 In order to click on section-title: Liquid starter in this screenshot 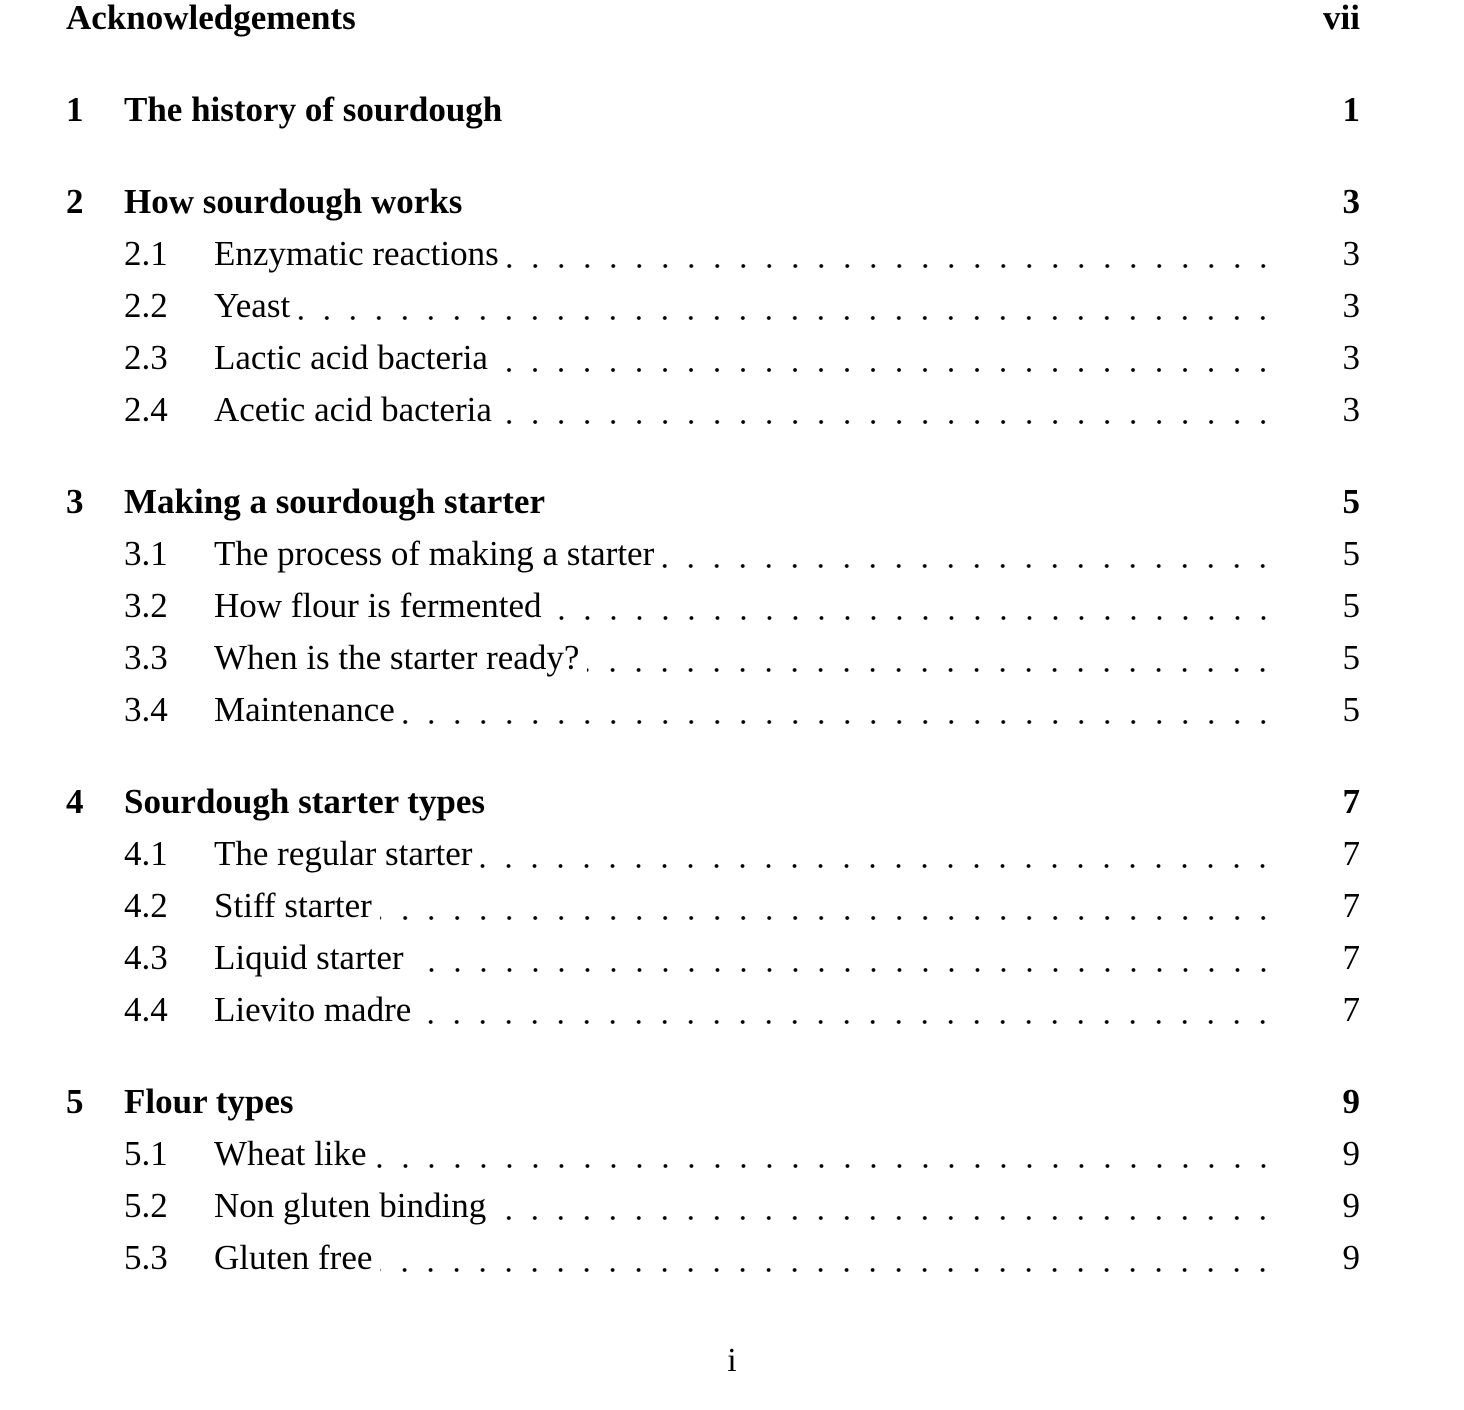, I will do `click(309, 957)`.